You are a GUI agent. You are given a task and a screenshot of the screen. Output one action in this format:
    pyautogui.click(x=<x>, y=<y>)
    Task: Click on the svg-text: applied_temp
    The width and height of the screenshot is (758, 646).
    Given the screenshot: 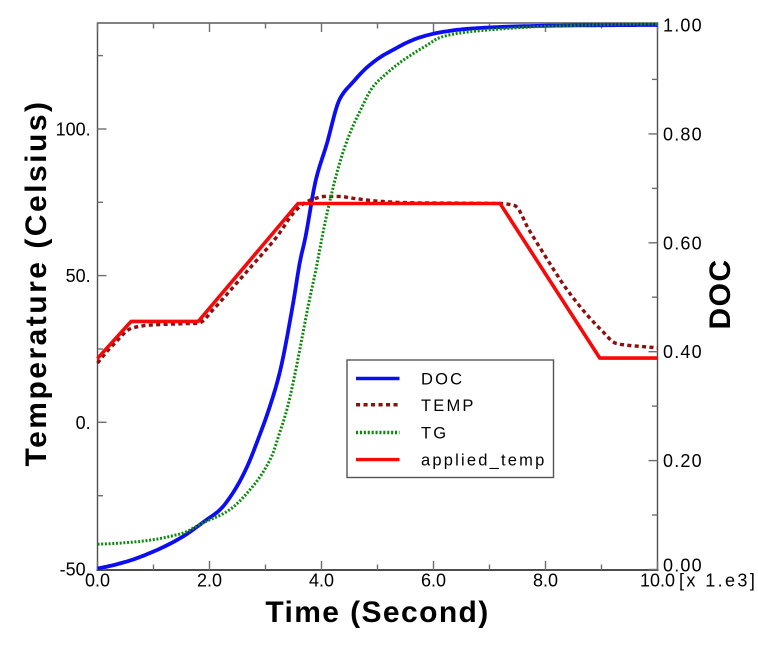 What is the action you would take?
    pyautogui.click(x=483, y=461)
    